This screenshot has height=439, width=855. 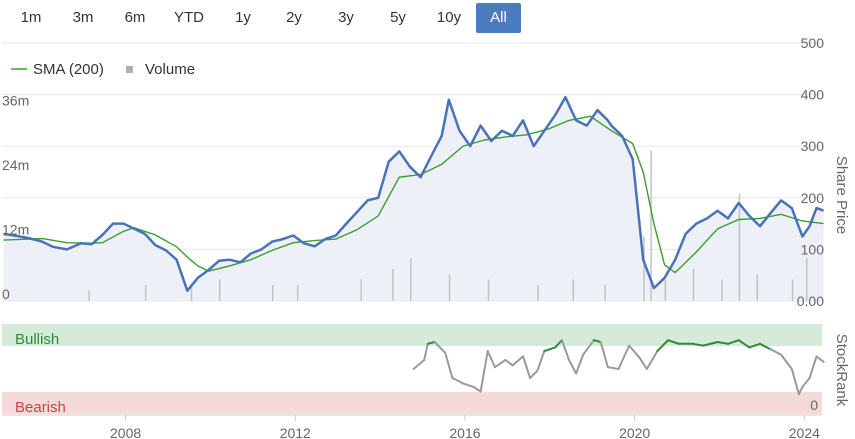 What do you see at coordinates (135, 17) in the screenshot?
I see `range-button-6m: 6m` at bounding box center [135, 17].